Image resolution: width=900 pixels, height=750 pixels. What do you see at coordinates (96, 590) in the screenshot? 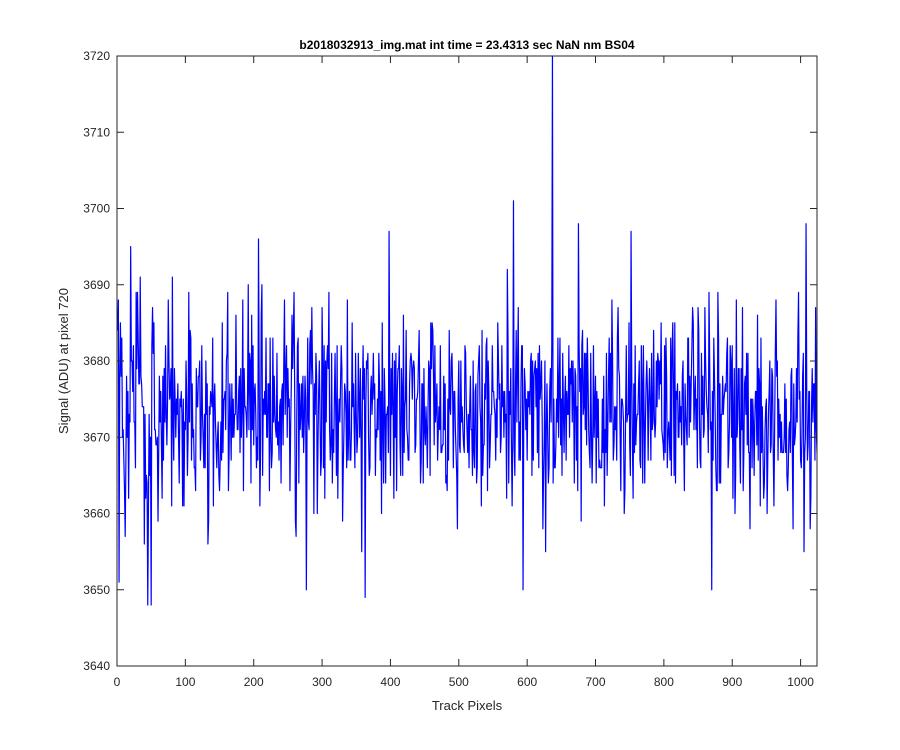
I see `y-tick-label: 3650` at bounding box center [96, 590].